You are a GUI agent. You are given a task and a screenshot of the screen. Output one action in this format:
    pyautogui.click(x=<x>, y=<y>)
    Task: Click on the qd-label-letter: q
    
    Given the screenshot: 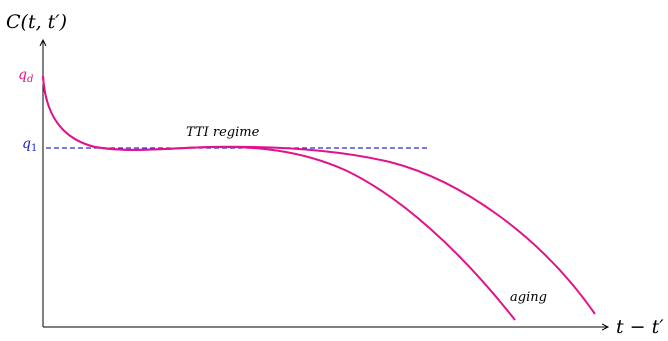 What is the action you would take?
    pyautogui.click(x=22, y=75)
    